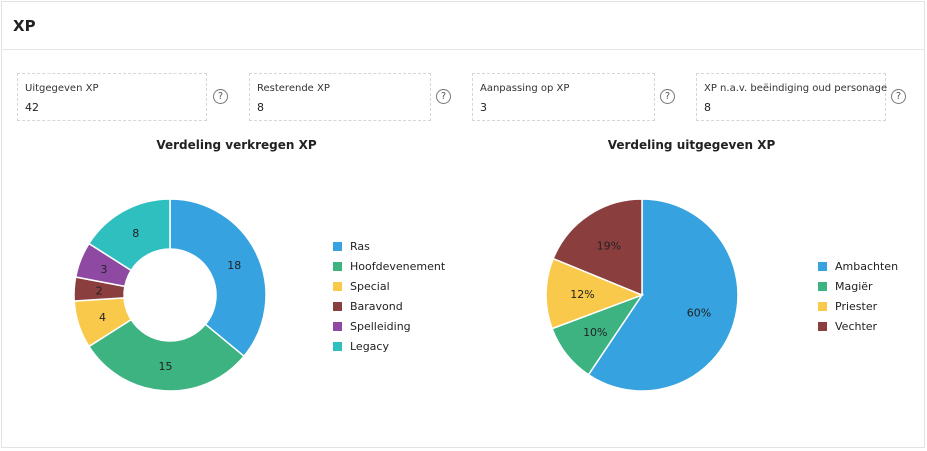  Describe the element at coordinates (32, 107) in the screenshot. I see `stat-value: 42` at that location.